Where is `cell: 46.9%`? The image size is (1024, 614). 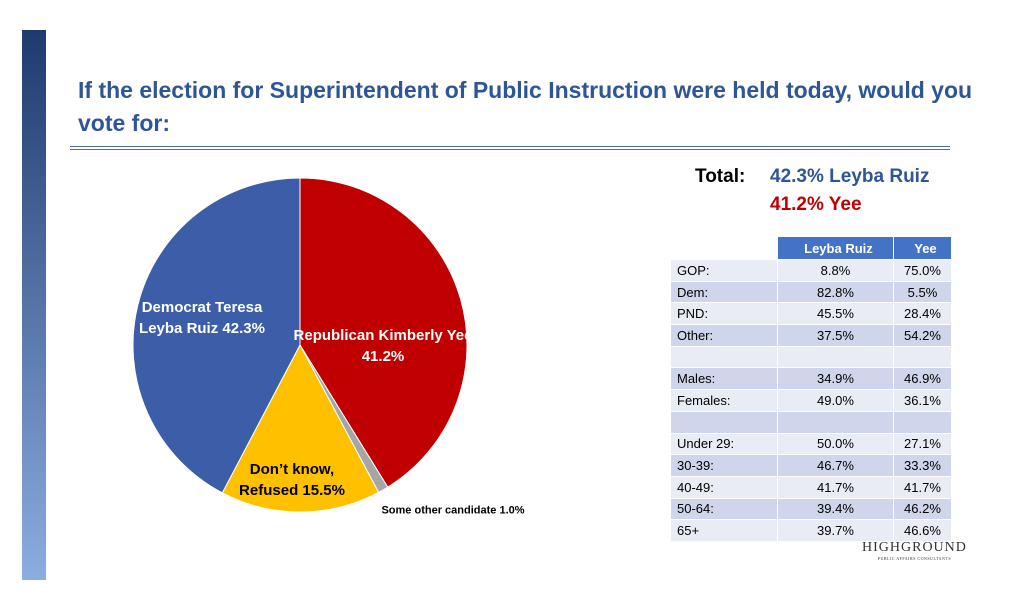 cell: 46.9% is located at coordinates (922, 379).